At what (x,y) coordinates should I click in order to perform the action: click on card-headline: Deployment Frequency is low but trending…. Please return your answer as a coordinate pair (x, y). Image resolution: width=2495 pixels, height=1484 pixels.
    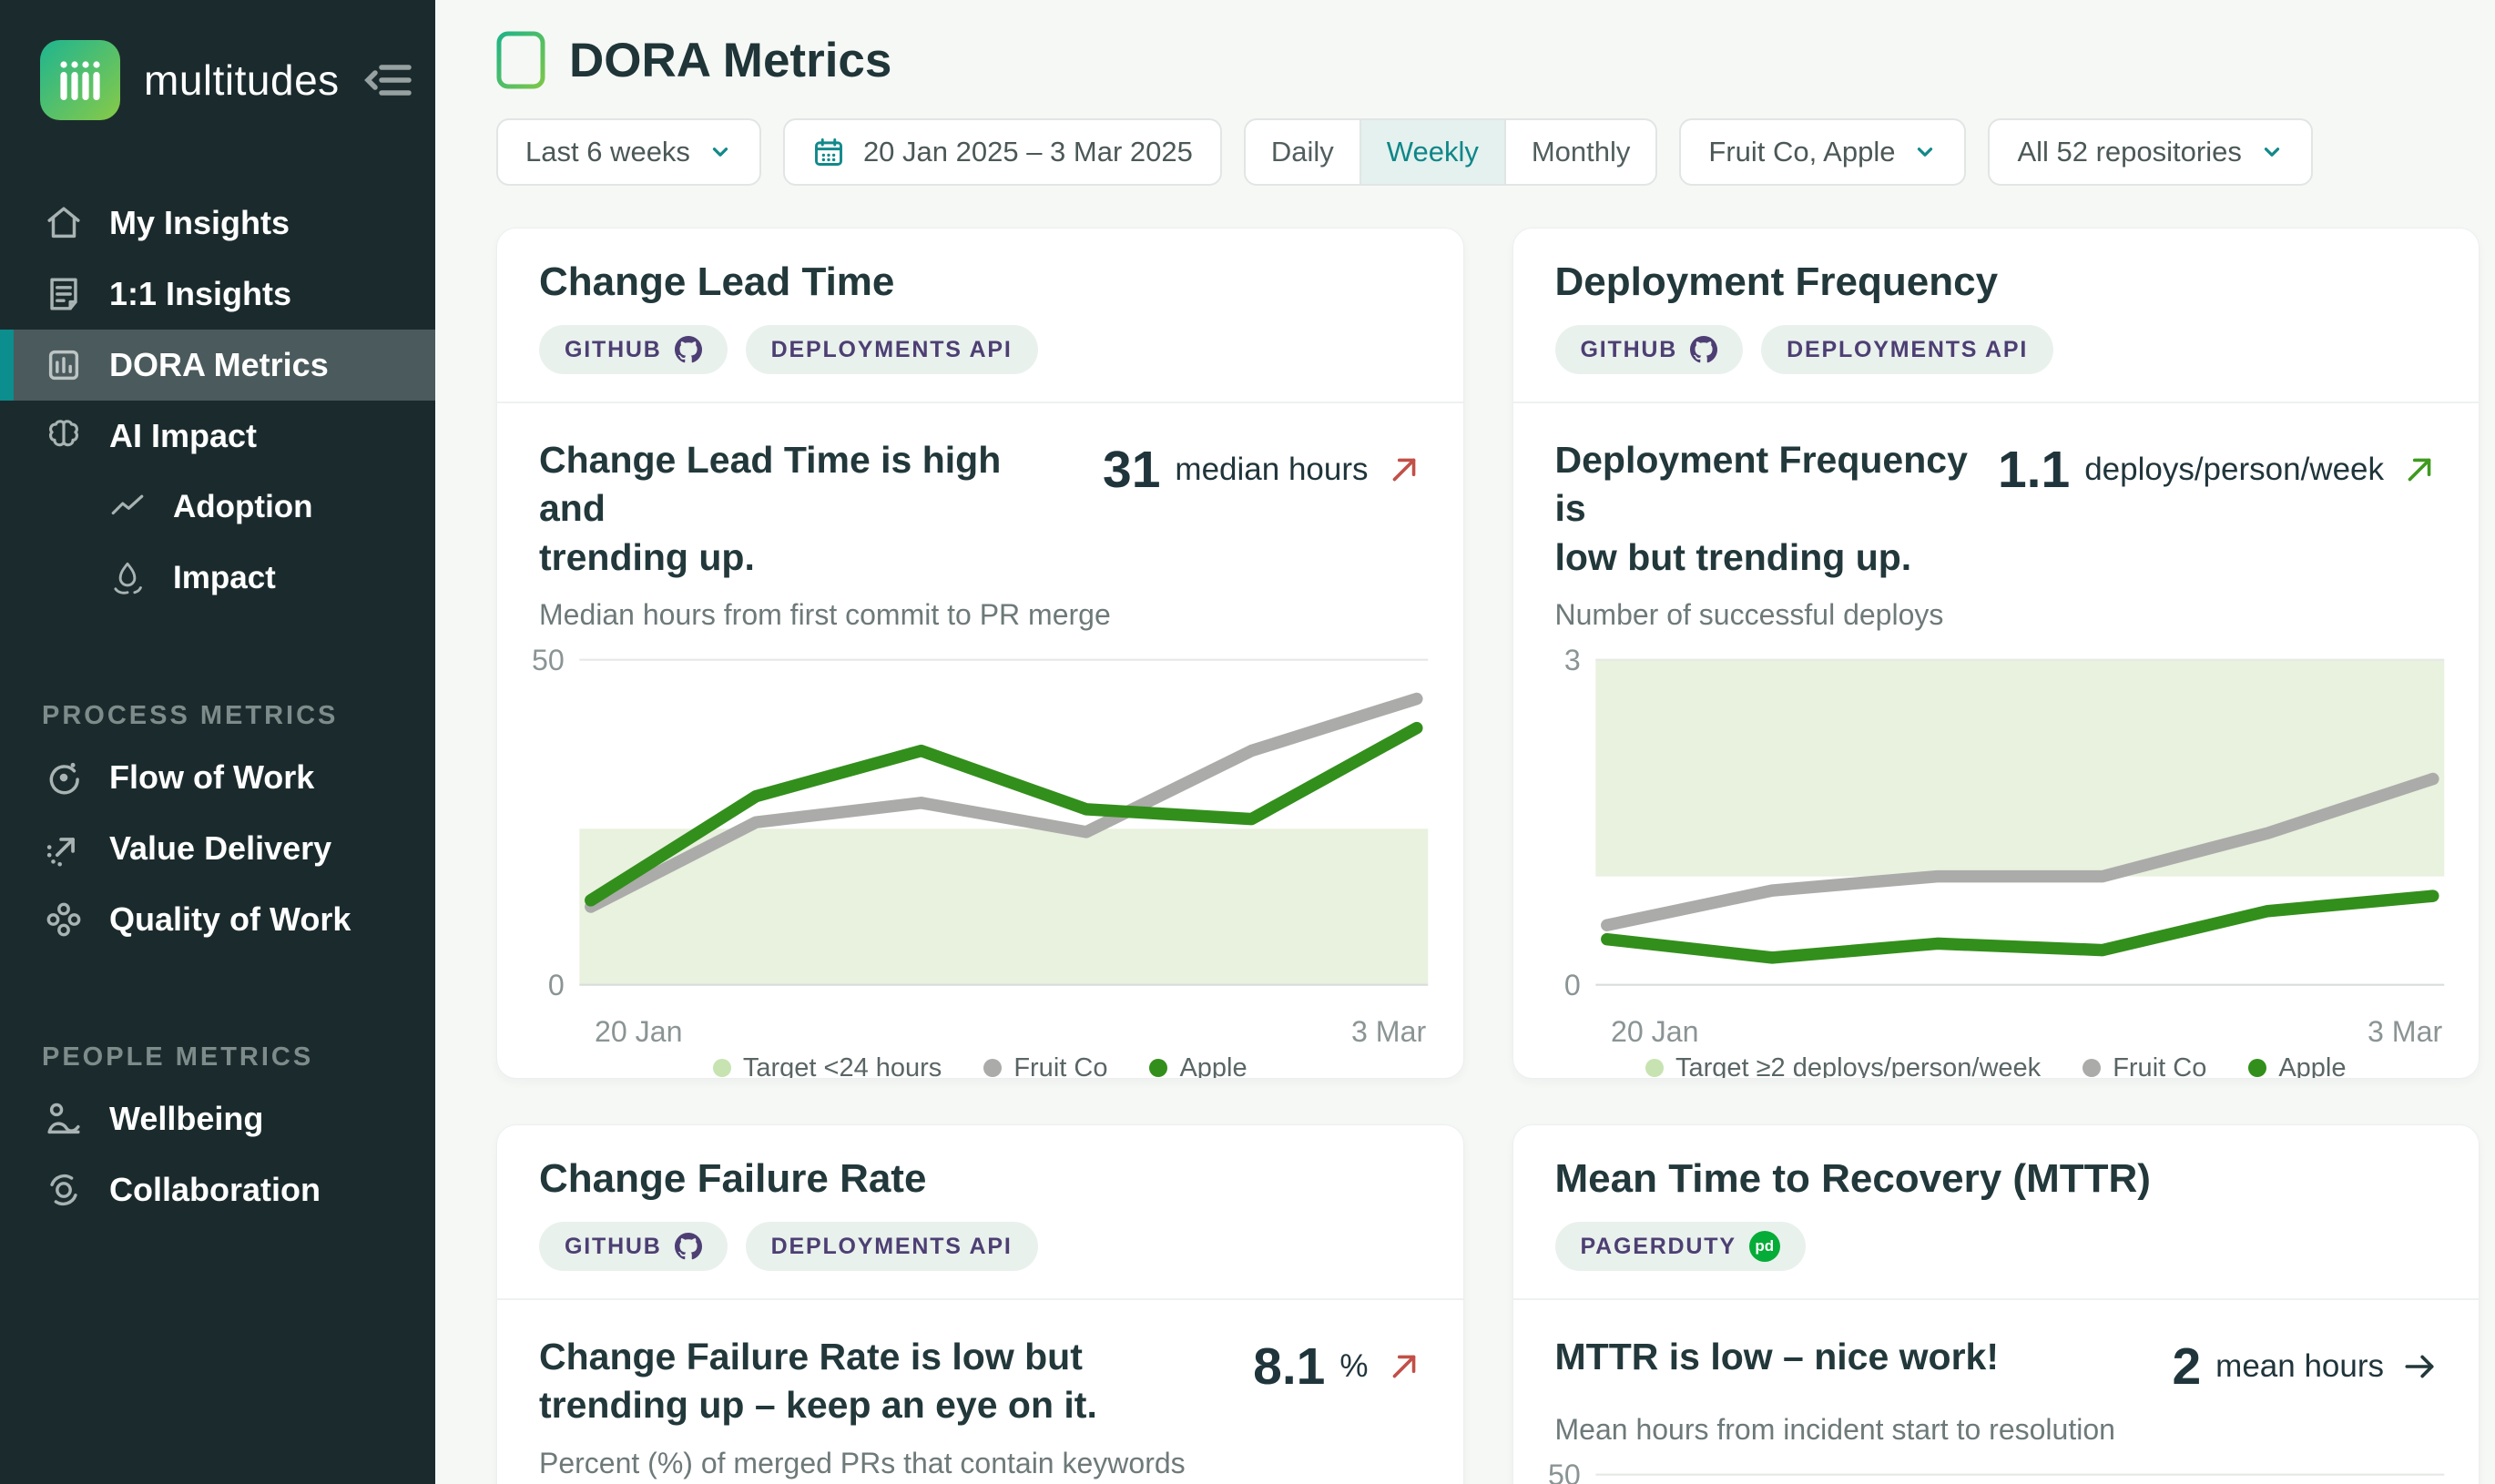
    Looking at the image, I should click on (1761, 508).